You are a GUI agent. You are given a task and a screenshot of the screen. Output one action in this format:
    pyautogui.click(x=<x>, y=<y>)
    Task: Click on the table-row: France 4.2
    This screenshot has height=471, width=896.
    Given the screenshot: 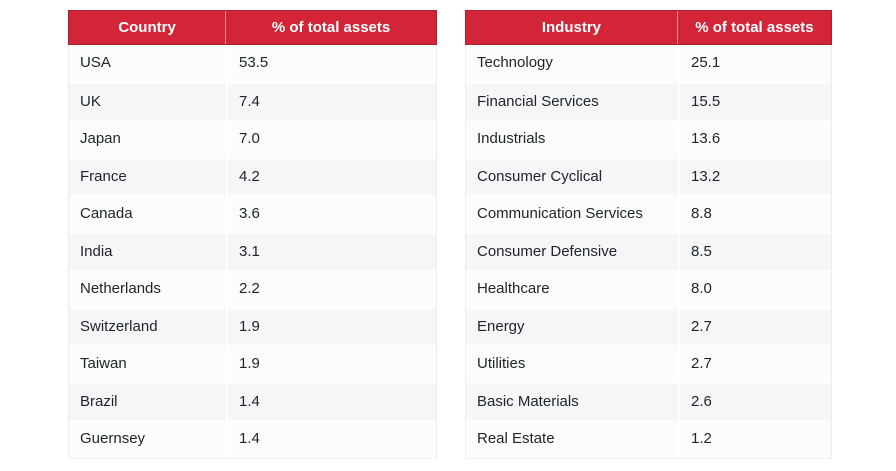 What is the action you would take?
    pyautogui.click(x=252, y=176)
    